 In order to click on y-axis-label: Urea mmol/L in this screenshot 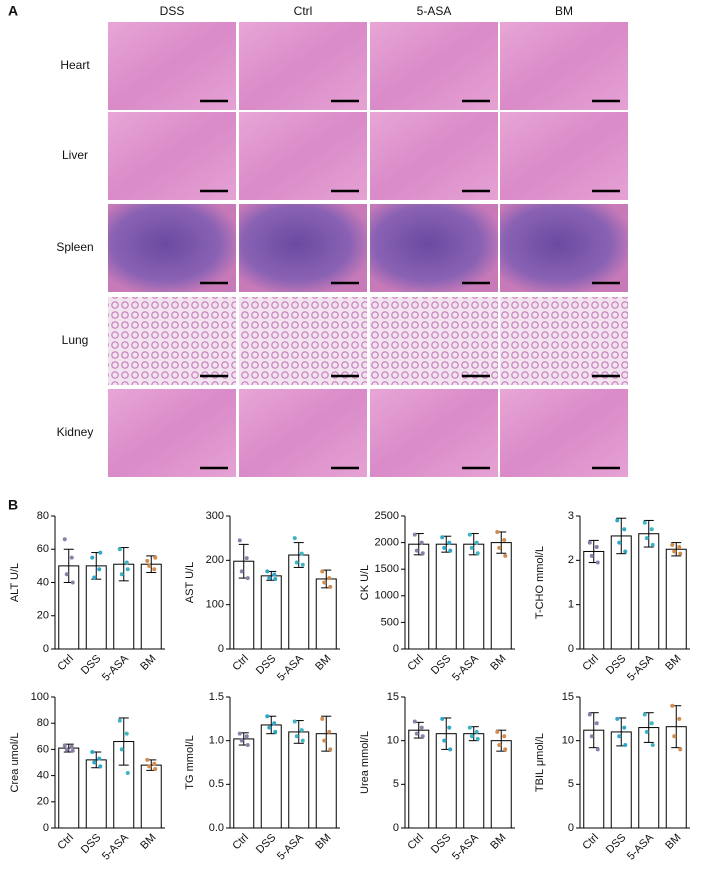, I will do `click(365, 762)`.